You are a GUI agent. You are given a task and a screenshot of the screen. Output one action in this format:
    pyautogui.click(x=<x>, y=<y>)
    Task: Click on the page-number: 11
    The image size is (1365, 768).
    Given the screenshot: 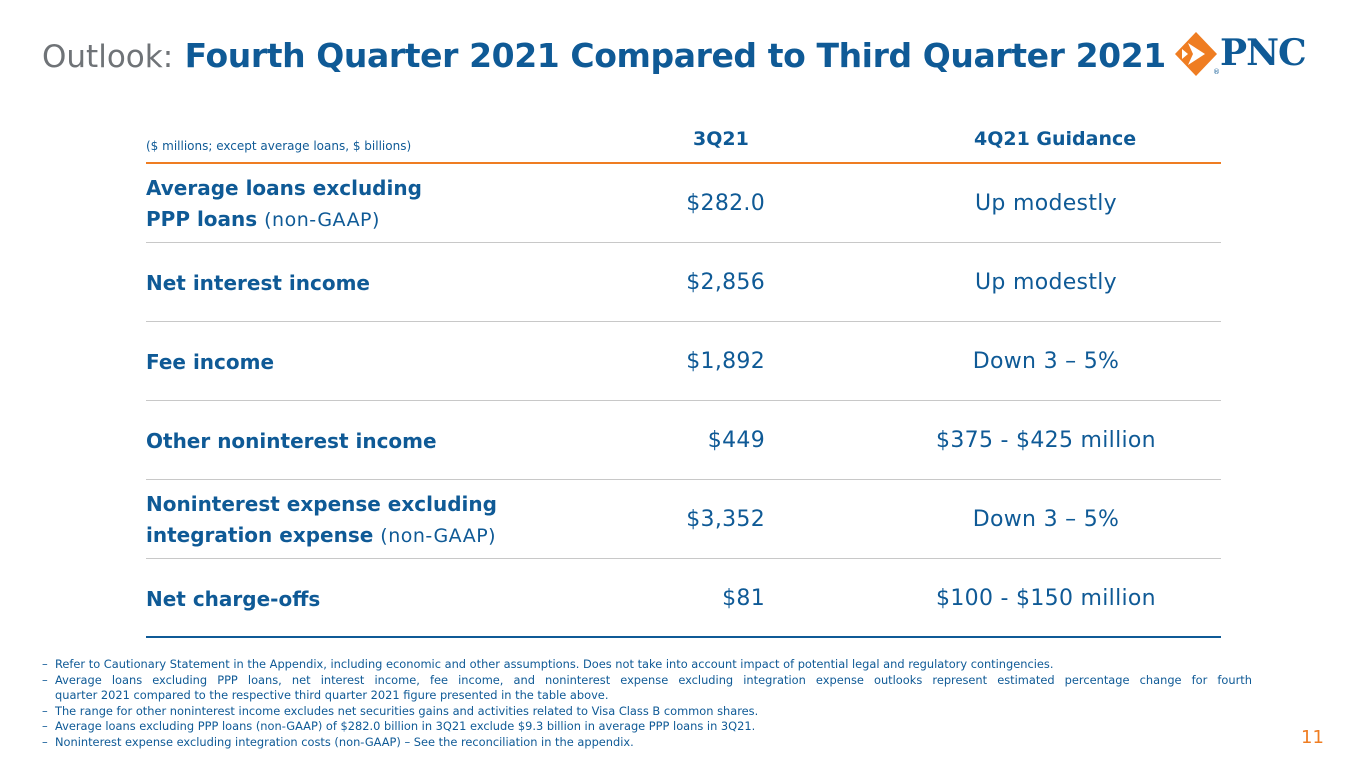 What is the action you would take?
    pyautogui.click(x=1312, y=737)
    